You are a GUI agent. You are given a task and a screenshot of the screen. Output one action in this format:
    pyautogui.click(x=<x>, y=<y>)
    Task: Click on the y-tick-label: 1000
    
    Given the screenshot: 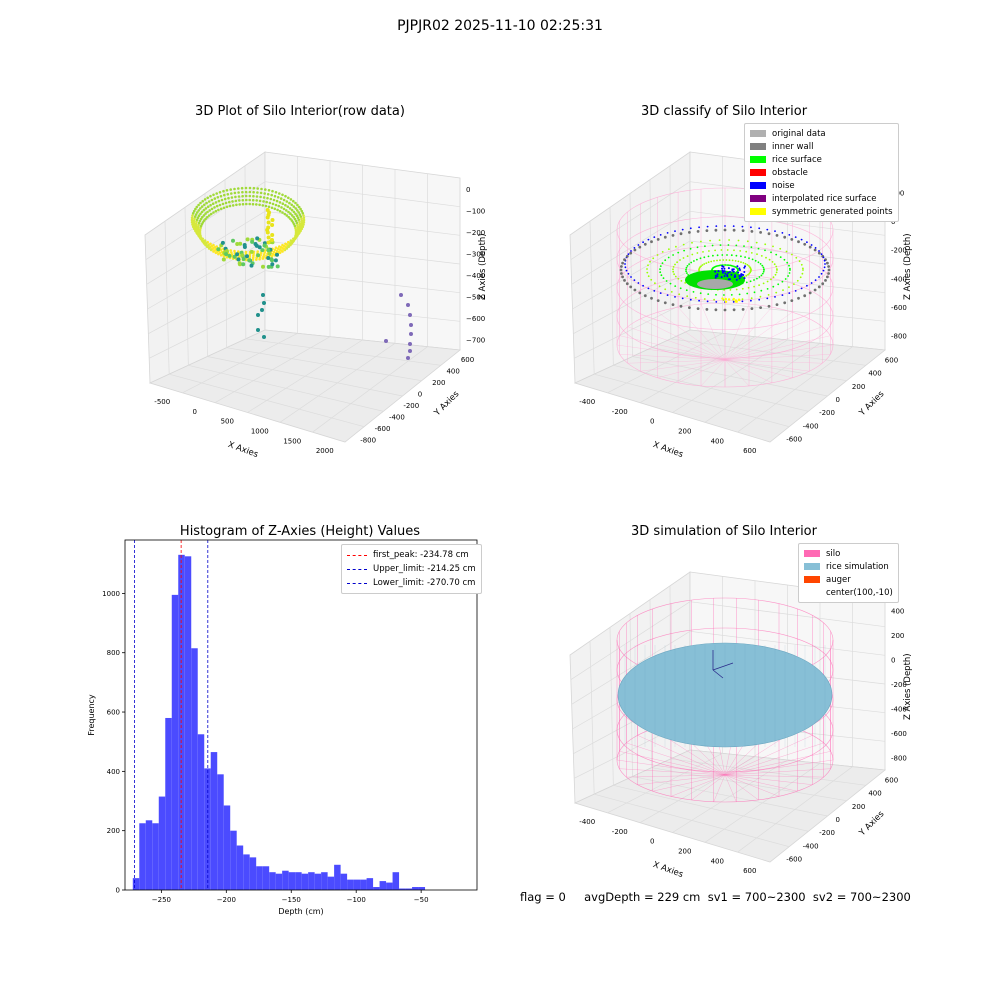 What is the action you would take?
    pyautogui.click(x=111, y=594)
    